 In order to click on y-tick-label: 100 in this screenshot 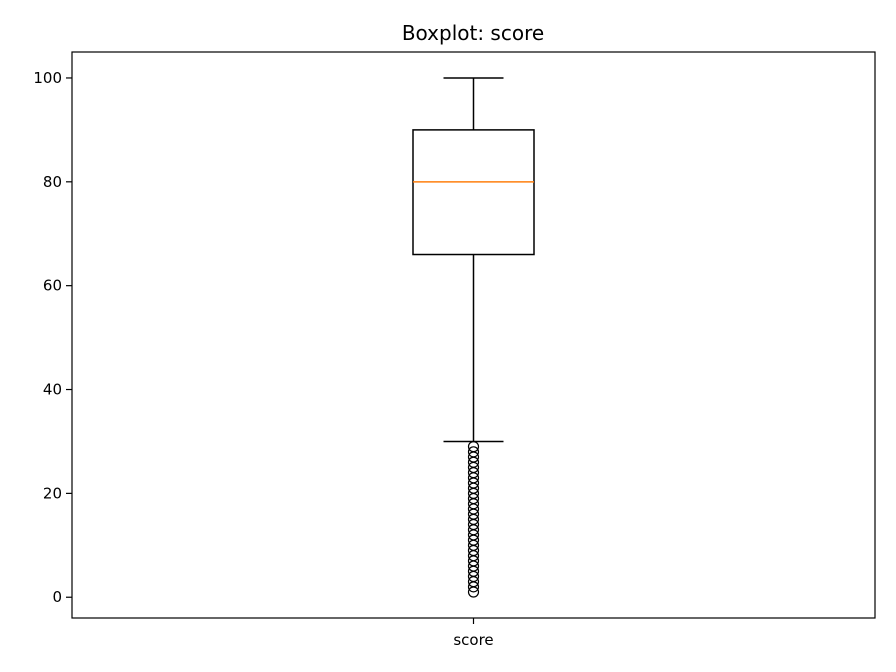, I will do `click(47, 78)`.